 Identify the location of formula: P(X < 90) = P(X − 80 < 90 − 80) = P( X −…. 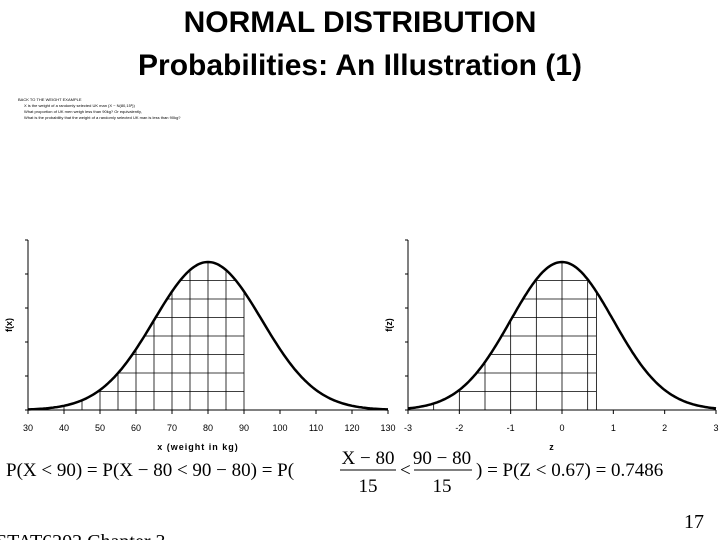
(334, 472).